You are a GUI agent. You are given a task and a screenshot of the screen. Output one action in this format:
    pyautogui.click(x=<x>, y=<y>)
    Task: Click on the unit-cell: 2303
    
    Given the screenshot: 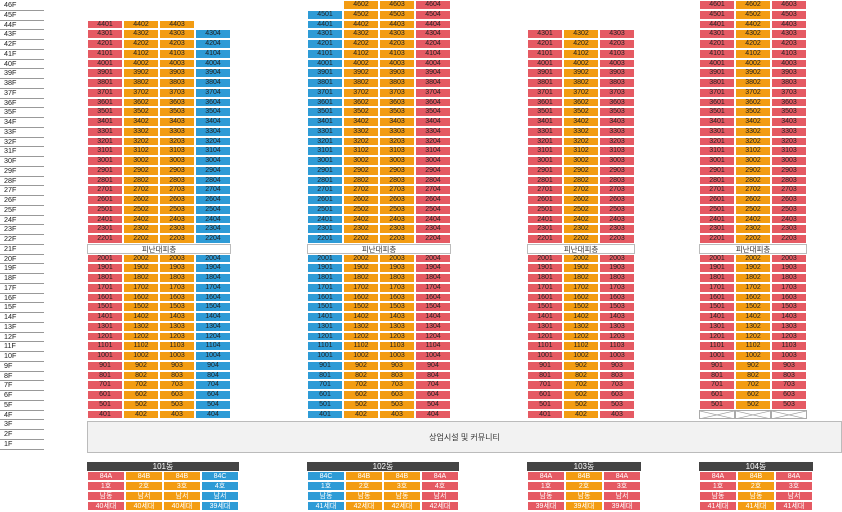 What is the action you would take?
    pyautogui.click(x=397, y=229)
    